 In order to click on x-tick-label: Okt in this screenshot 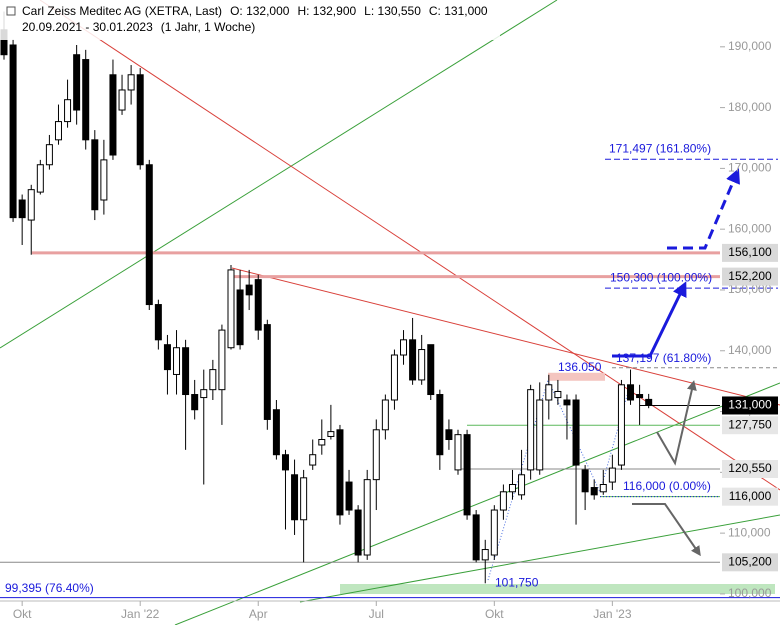, I will do `click(22, 614)`.